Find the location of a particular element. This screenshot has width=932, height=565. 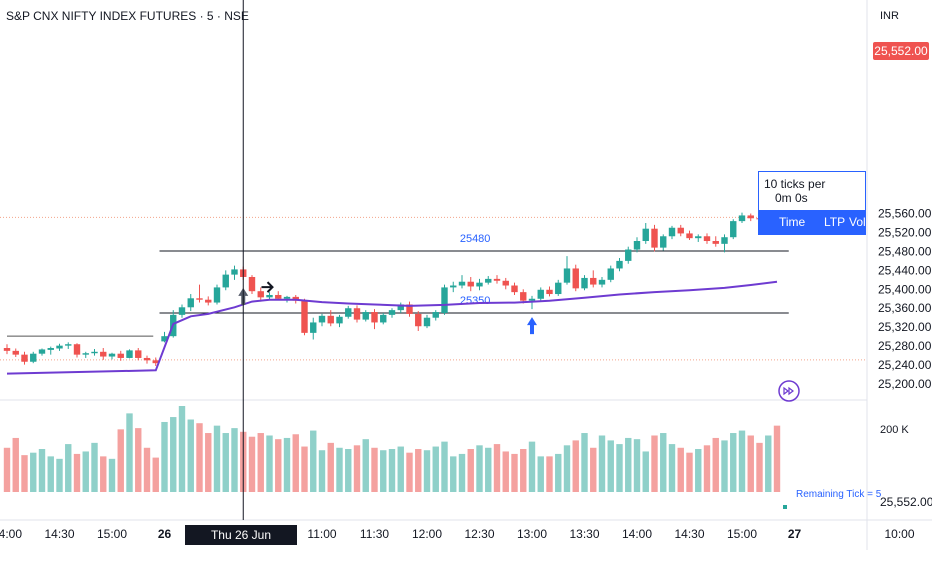

tick-info-widget: 10 ticks per 0m 0s Time LTP Vol is located at coordinates (812, 203).